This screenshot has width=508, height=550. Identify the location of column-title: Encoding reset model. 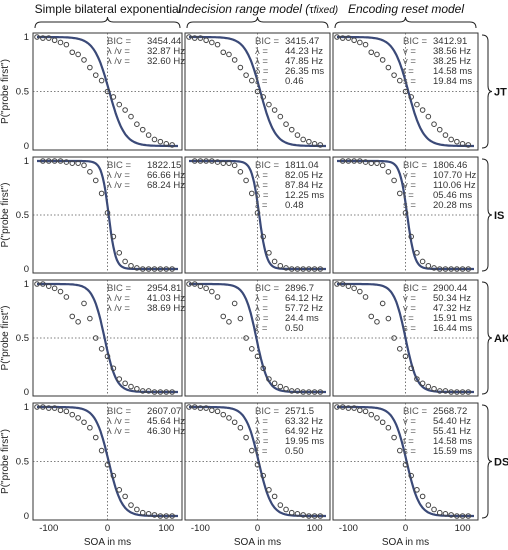
(406, 9).